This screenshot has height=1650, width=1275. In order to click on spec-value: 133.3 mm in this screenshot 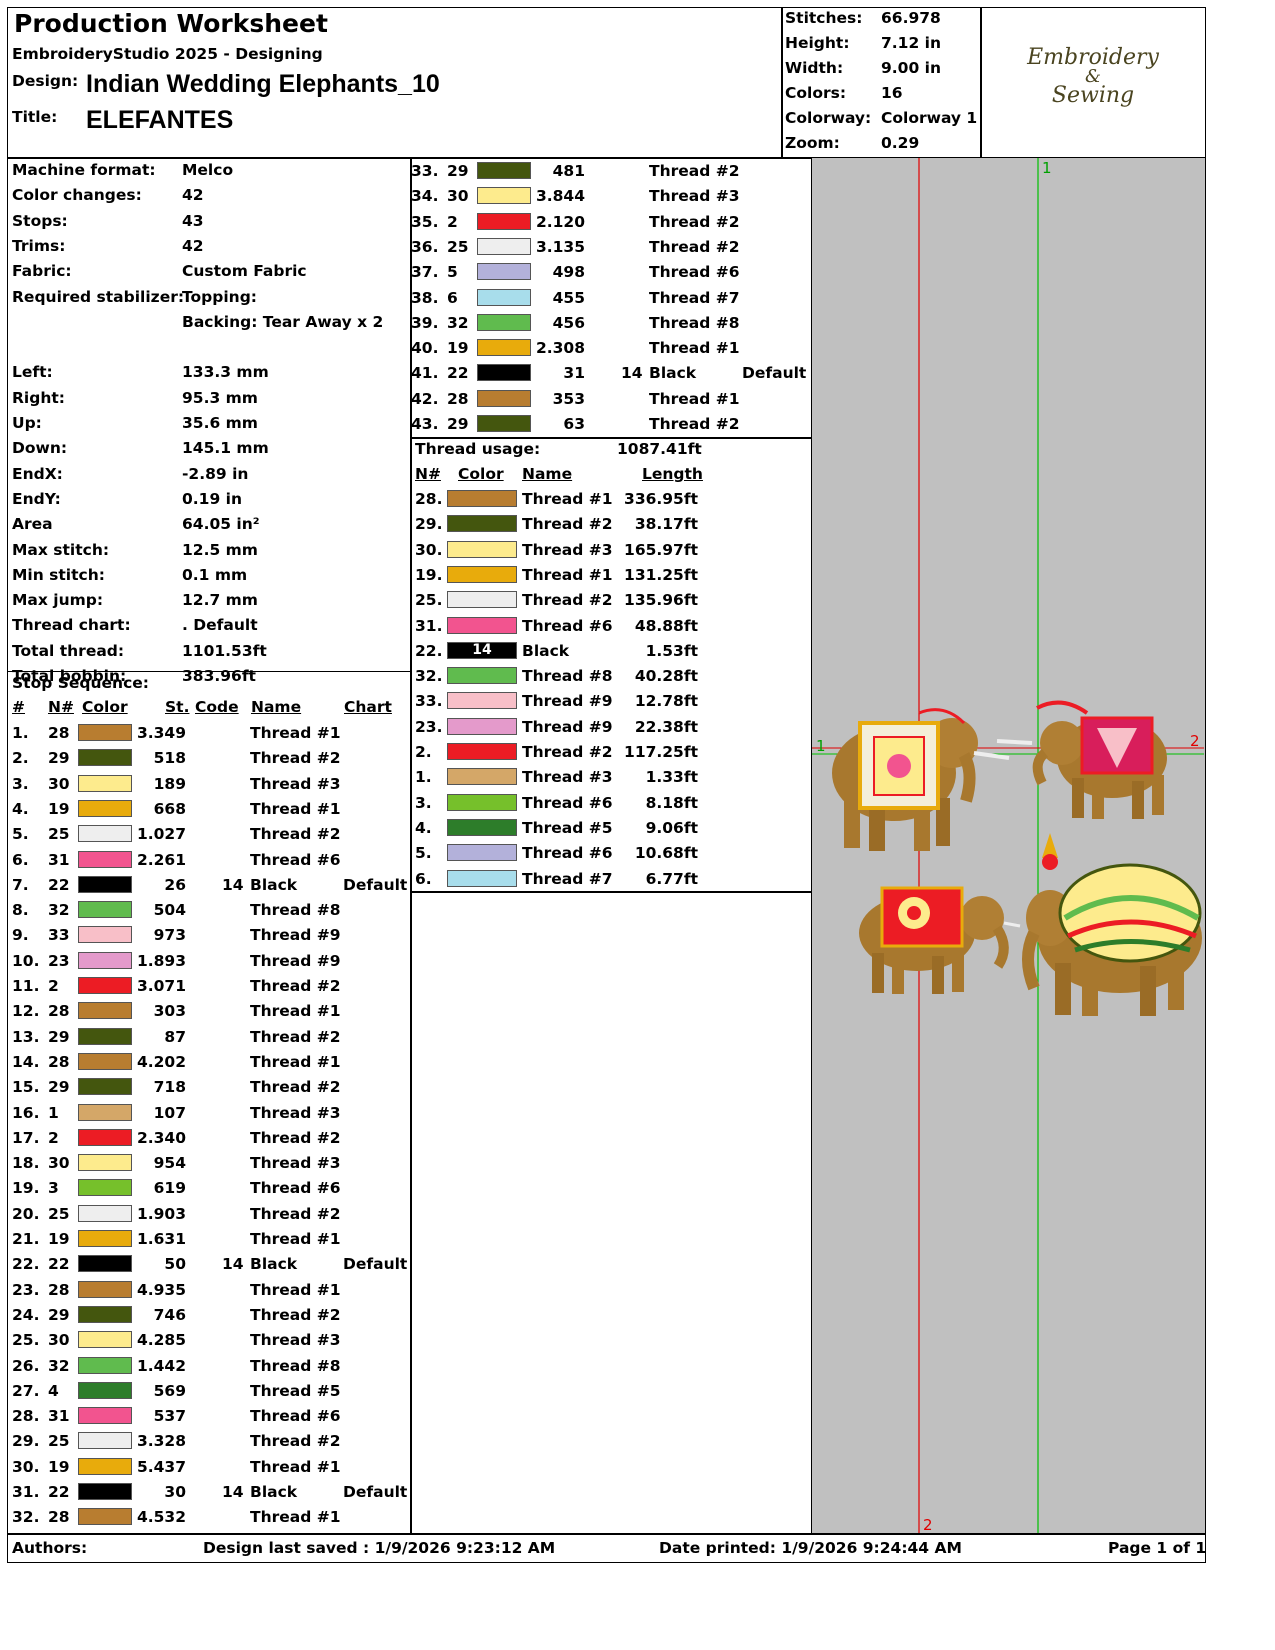, I will do `click(225, 372)`.